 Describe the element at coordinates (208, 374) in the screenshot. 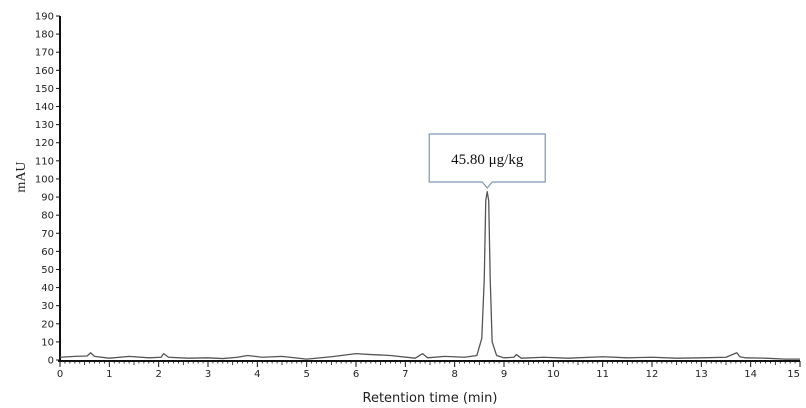

I see `x-tick-label: 3` at that location.